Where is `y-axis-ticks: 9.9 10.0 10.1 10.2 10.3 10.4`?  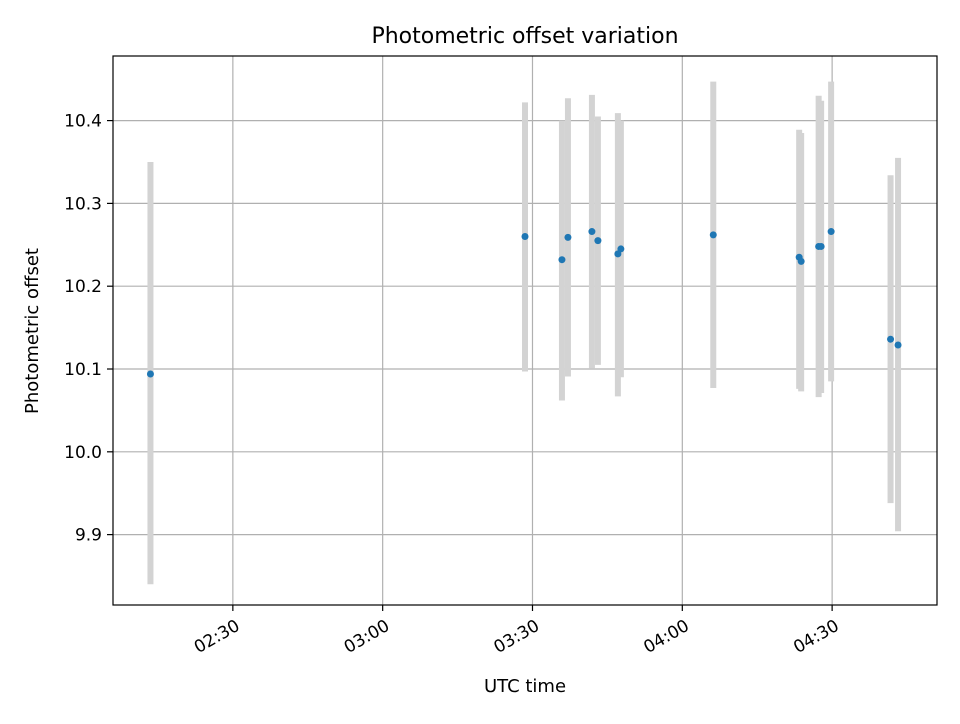 y-axis-ticks: 9.9 10.0 10.1 10.2 10.3 10.4 is located at coordinates (88, 329).